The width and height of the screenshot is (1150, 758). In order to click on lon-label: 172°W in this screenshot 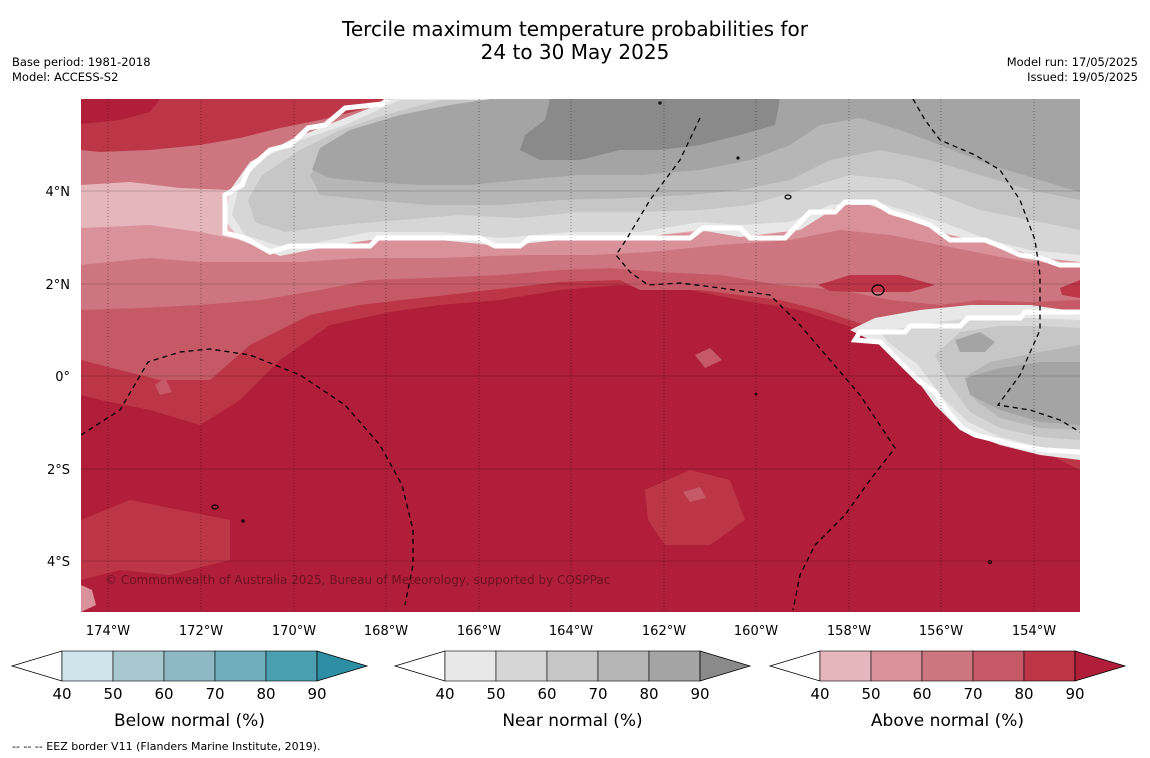, I will do `click(201, 631)`.